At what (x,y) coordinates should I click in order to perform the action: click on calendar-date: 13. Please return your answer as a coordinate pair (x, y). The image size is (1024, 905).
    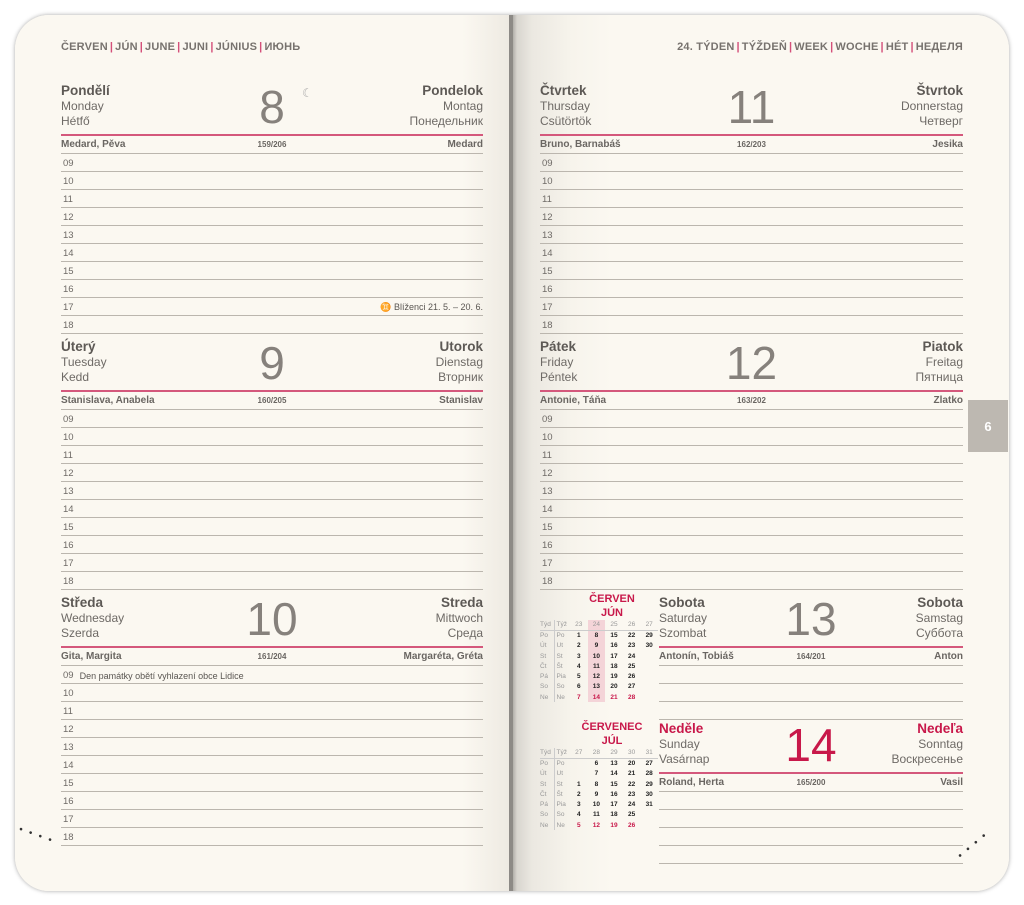
    Looking at the image, I should click on (596, 687).